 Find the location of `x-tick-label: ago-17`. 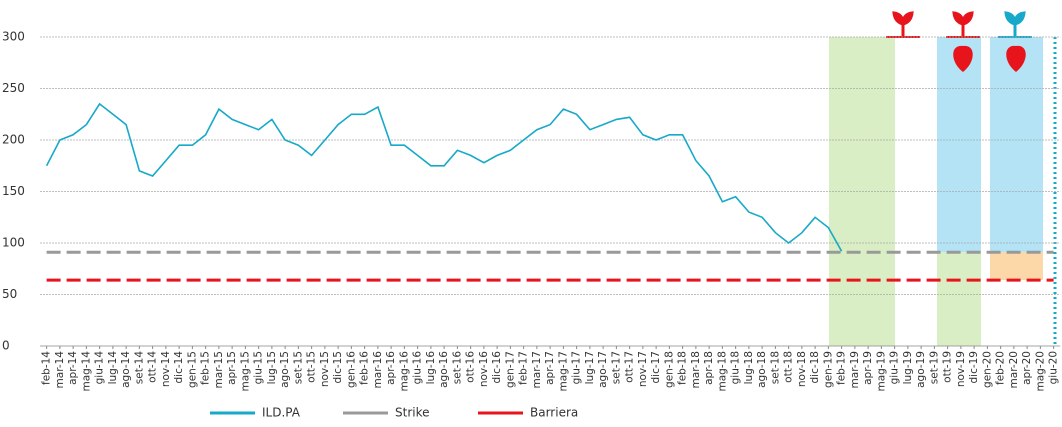

x-tick-label: ago-17 is located at coordinates (603, 369).